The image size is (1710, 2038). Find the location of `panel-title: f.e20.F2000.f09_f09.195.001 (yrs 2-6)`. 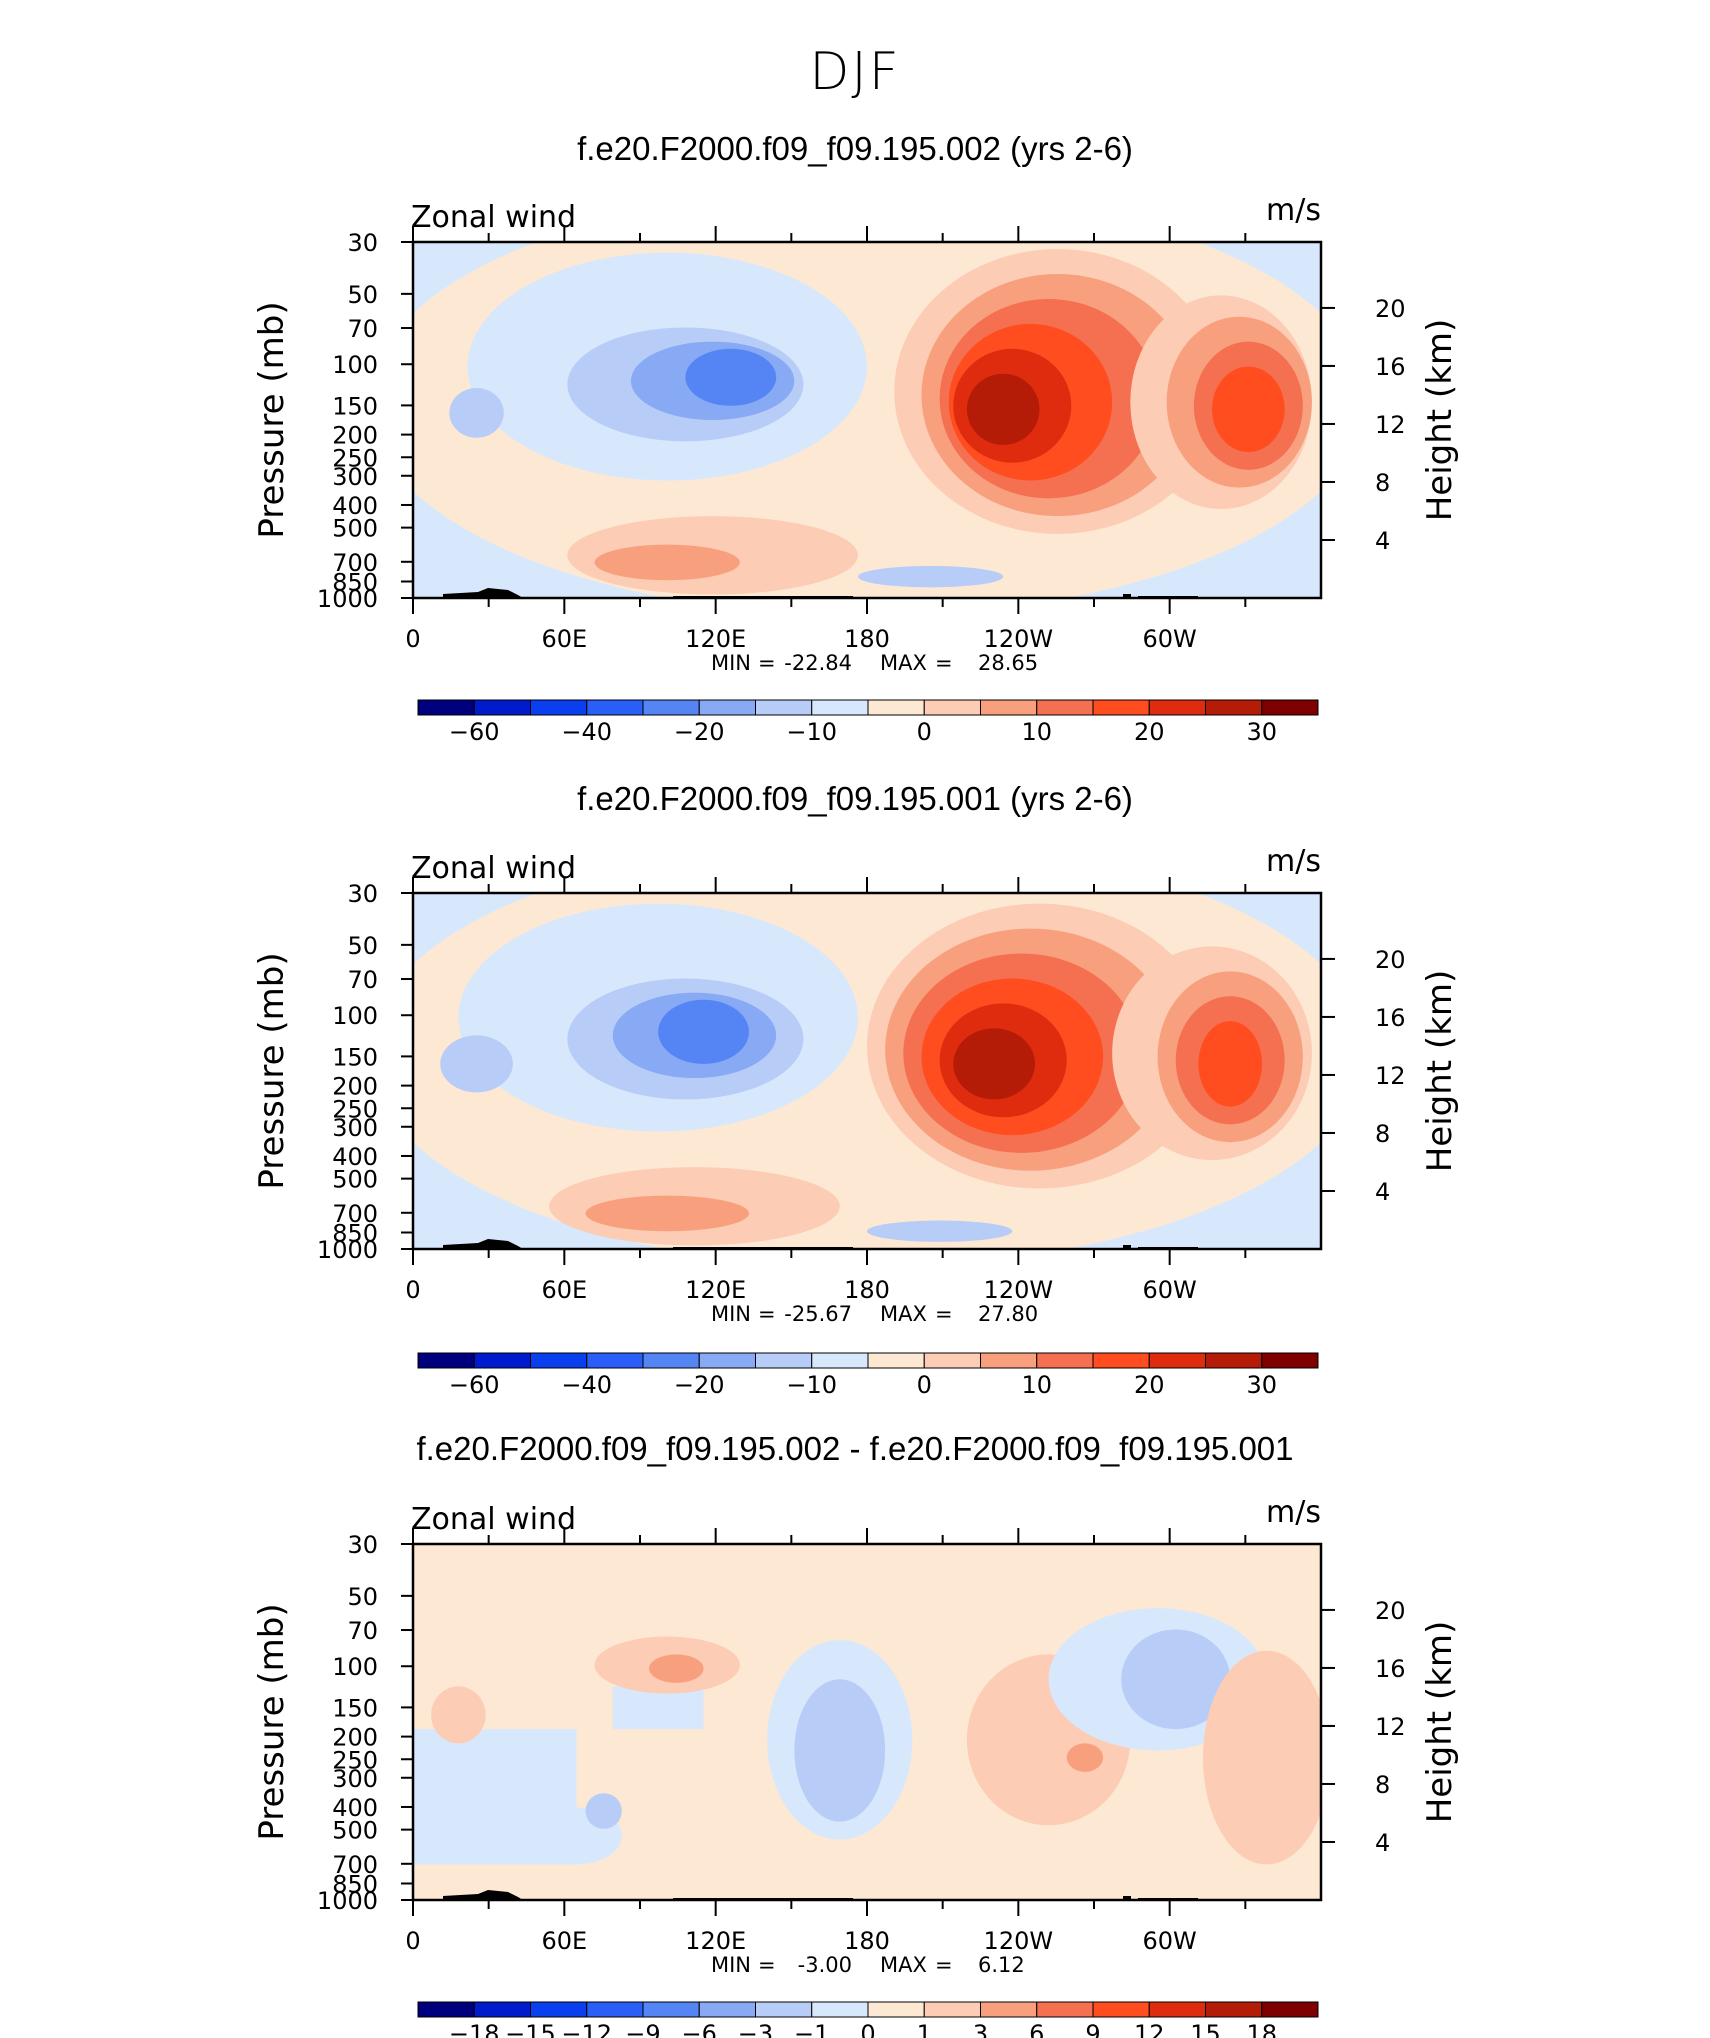

panel-title: f.e20.F2000.f09_f09.195.001 (yrs 2-6) is located at coordinates (855, 798).